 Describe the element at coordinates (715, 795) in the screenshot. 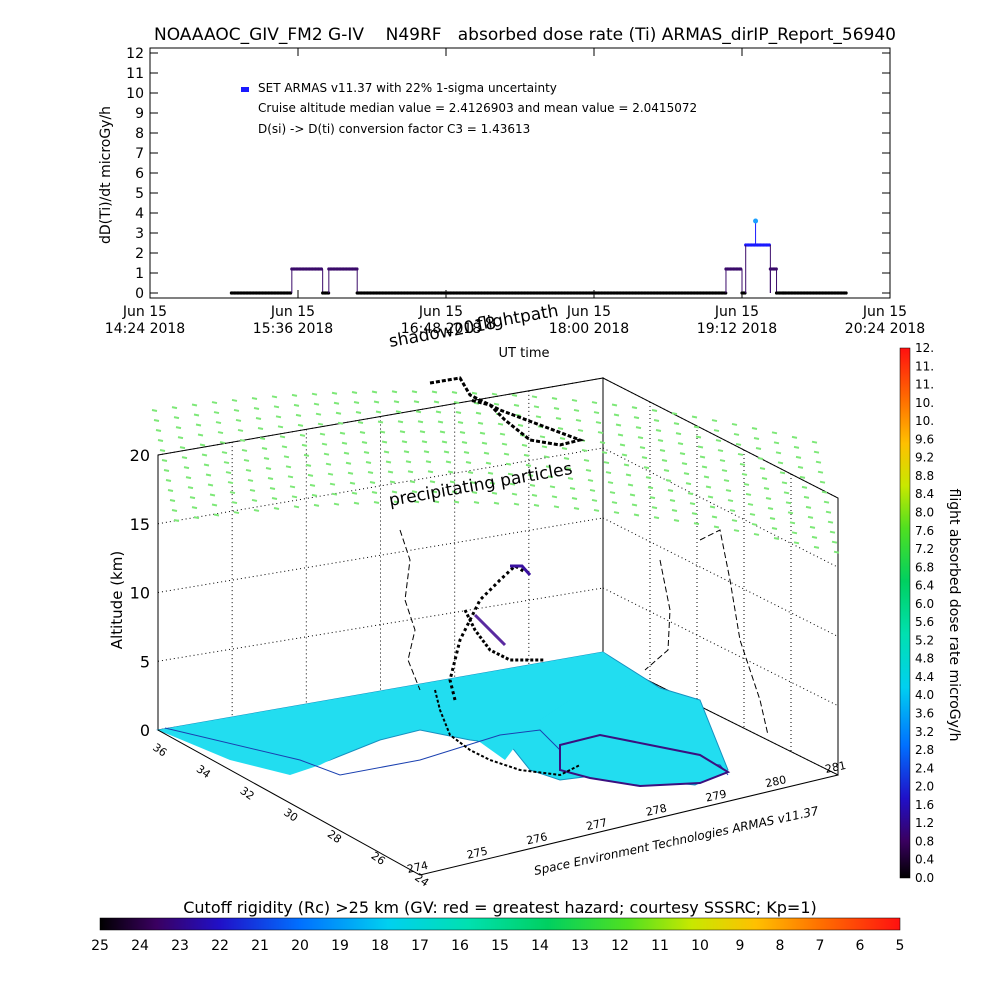

I see `longitude-tick-label: 279` at that location.